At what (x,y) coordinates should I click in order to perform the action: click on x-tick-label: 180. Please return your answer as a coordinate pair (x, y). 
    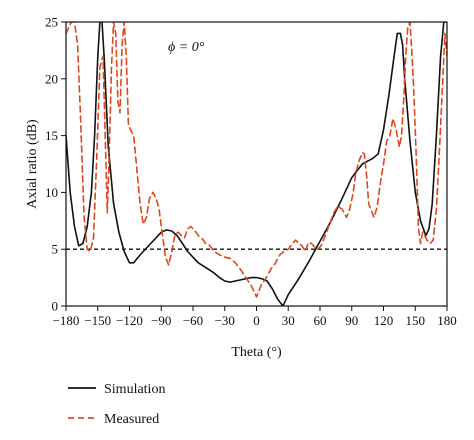
    Looking at the image, I should click on (447, 320).